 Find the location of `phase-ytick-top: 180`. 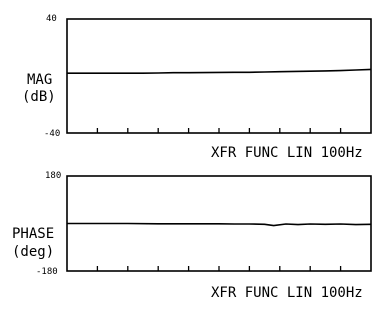

phase-ytick-top: 180 is located at coordinates (53, 176).